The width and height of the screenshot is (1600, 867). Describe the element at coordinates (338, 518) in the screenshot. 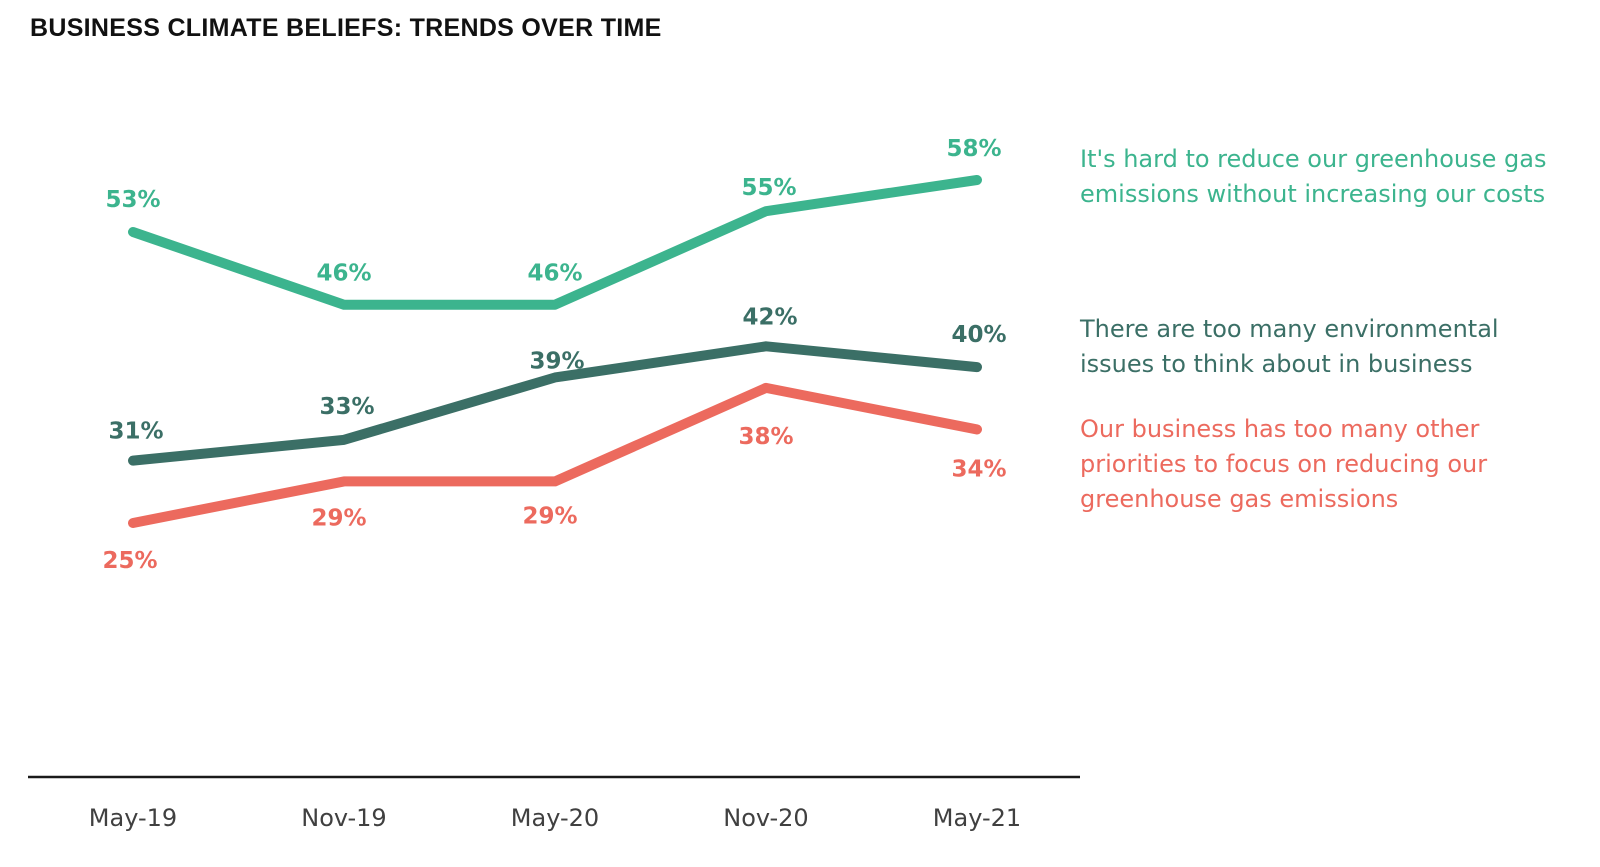

I see `data-label-other-priorities-1: 29%` at that location.